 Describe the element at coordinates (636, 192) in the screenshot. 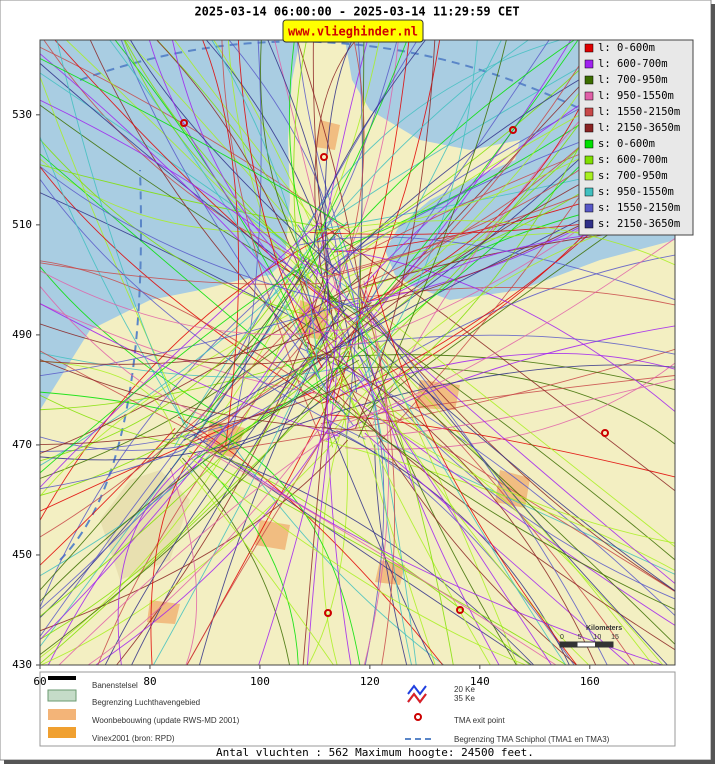

I see `legend-label: s: 950-1550m` at that location.